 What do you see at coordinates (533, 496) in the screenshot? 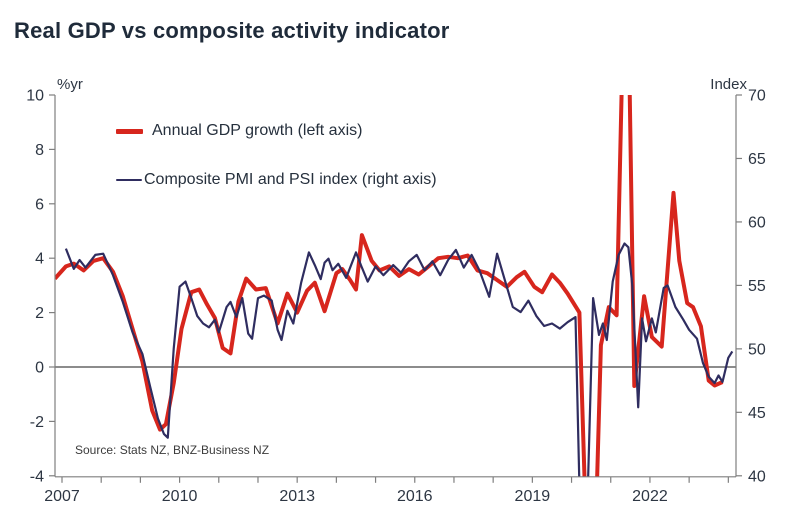
I see `x-axis-year-label: 2019` at bounding box center [533, 496].